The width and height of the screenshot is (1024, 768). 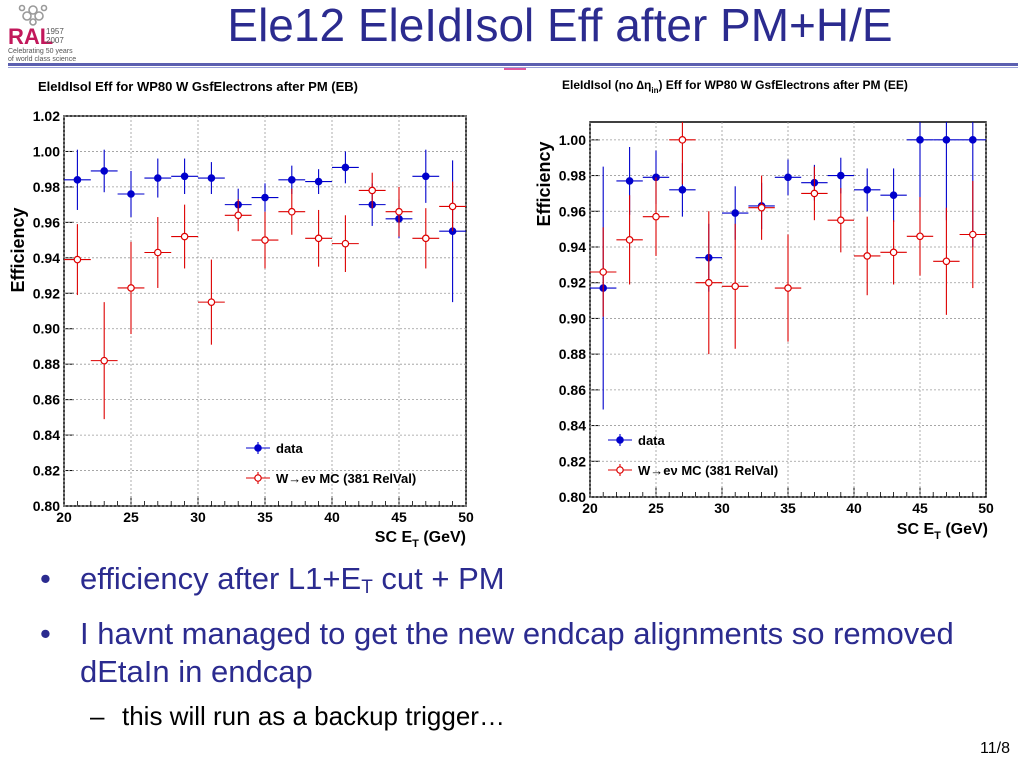 I want to click on logo-letters: RAL, so click(x=30, y=36).